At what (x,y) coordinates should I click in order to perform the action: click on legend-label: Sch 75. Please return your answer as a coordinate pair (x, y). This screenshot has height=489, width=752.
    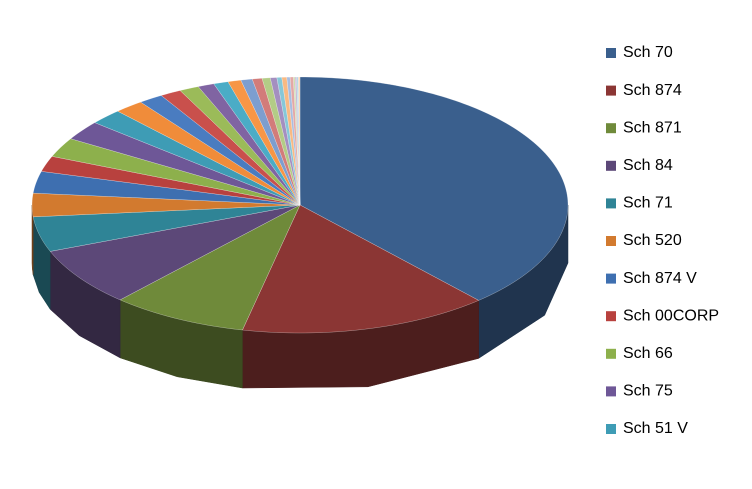
    Looking at the image, I should click on (648, 391).